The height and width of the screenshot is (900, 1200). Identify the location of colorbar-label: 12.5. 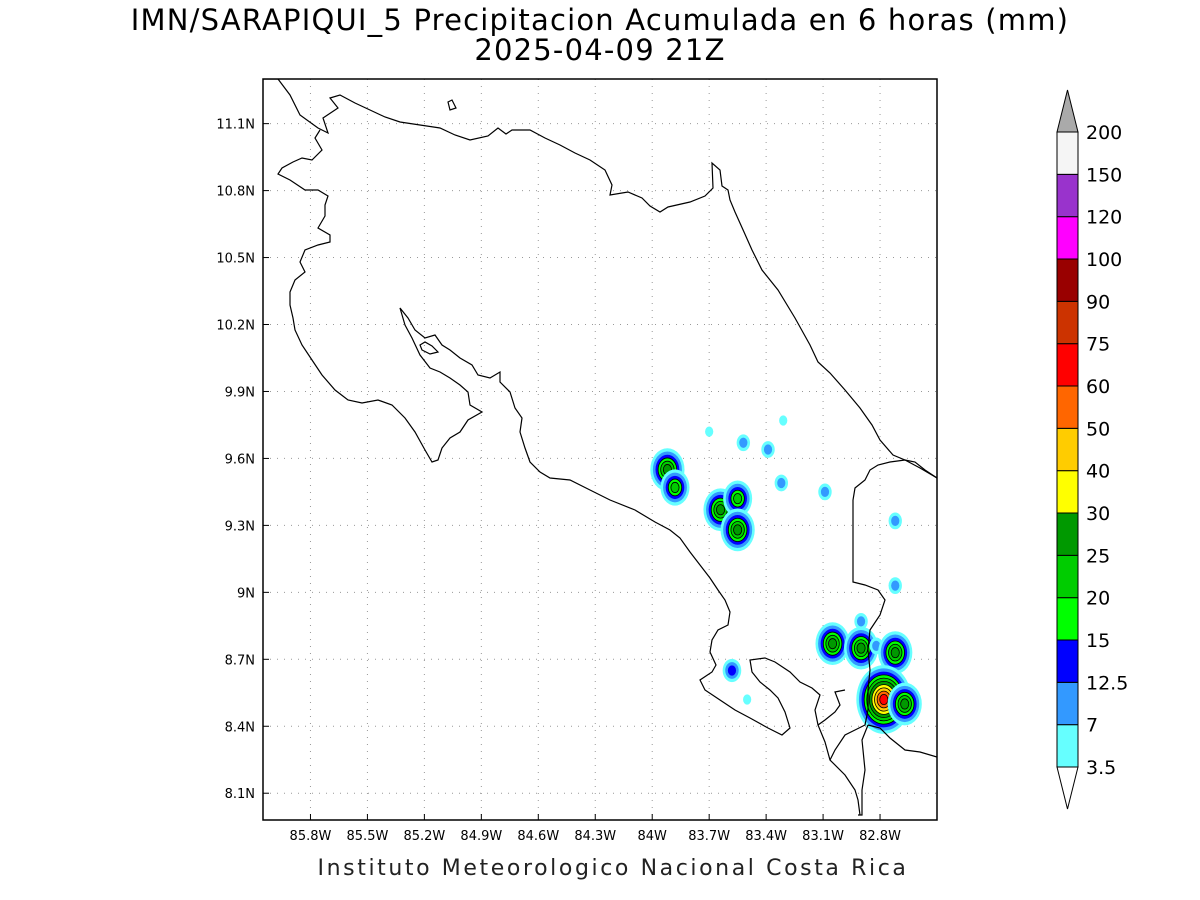
(1107, 683).